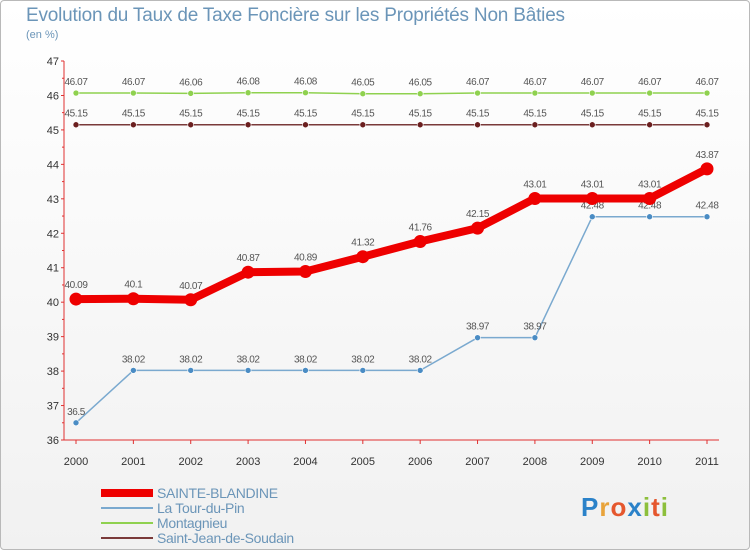  I want to click on x-tick-label: 2006, so click(420, 462).